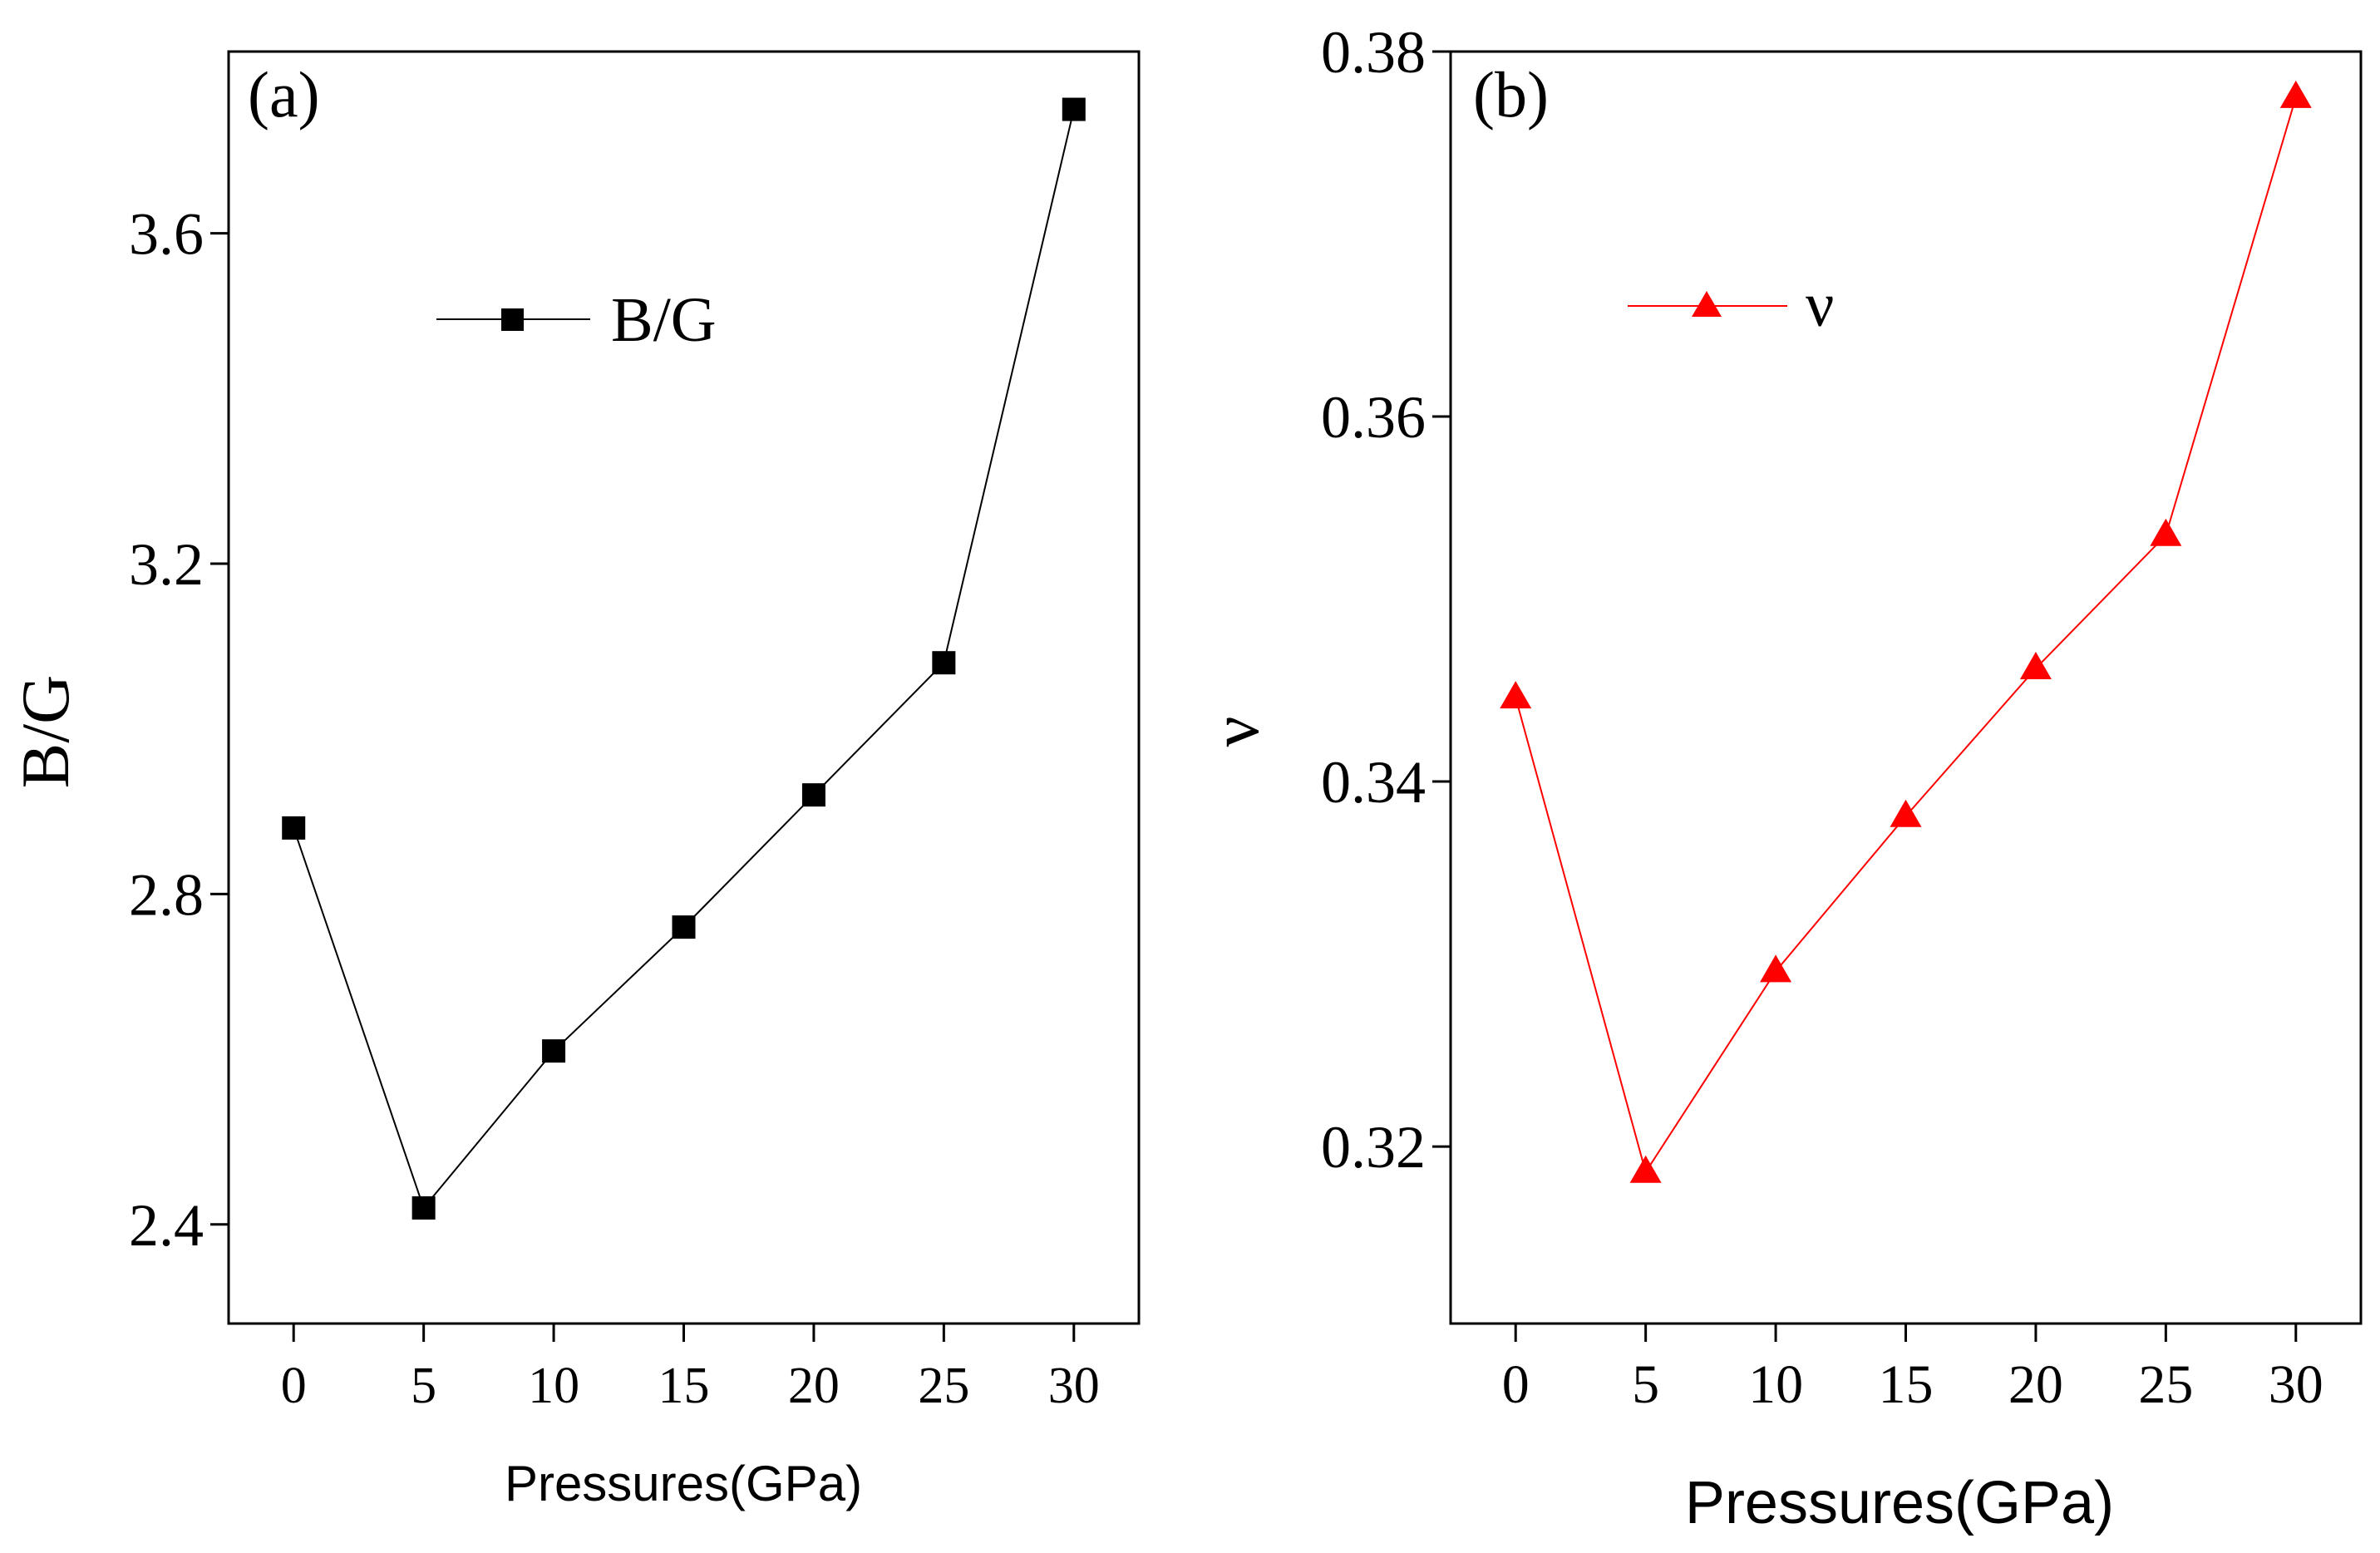 Image resolution: width=2380 pixels, height=1553 pixels. Describe the element at coordinates (1373, 417) in the screenshot. I see `panel-b-y-tick-label: 0.36` at that location.